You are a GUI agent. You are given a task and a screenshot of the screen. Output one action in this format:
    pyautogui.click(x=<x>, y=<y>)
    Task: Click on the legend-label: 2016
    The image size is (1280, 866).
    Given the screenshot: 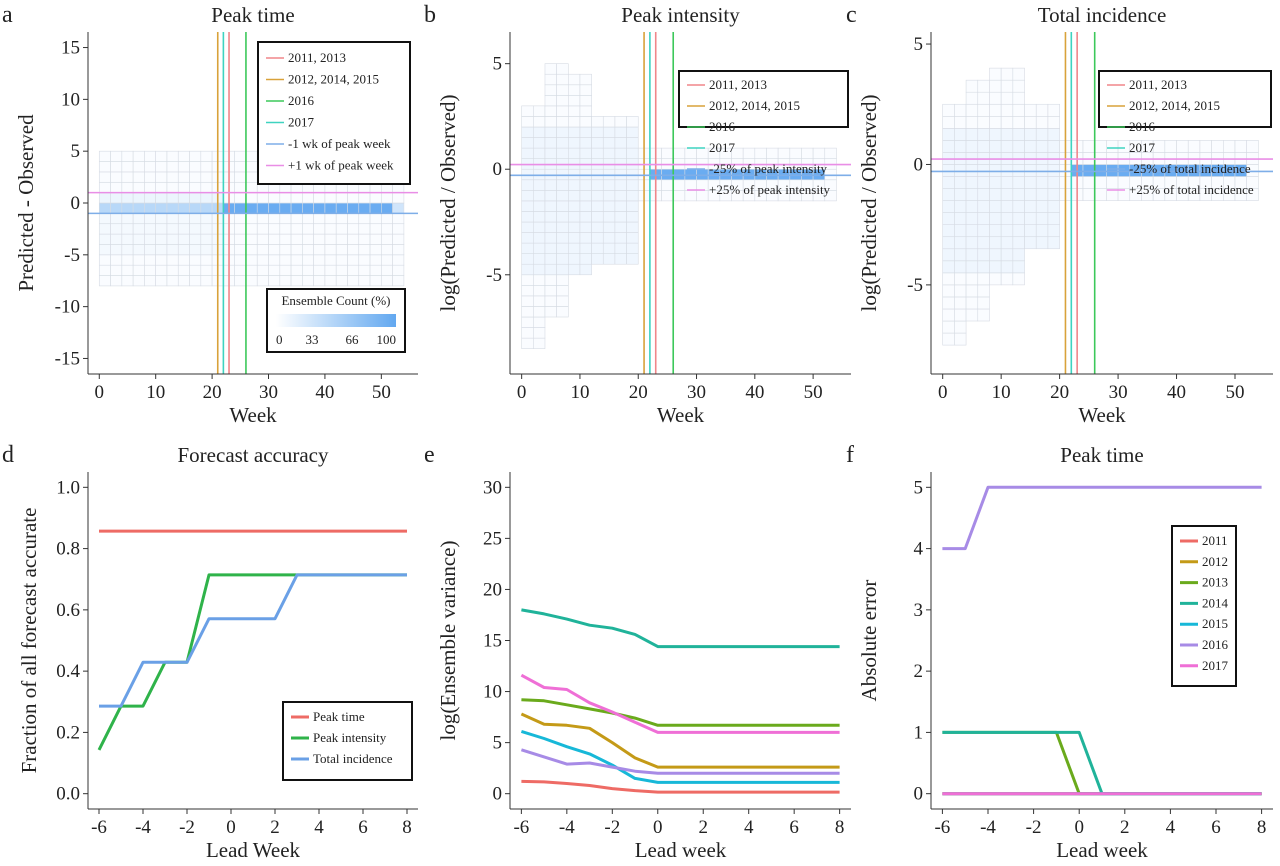 What is the action you would take?
    pyautogui.click(x=301, y=100)
    